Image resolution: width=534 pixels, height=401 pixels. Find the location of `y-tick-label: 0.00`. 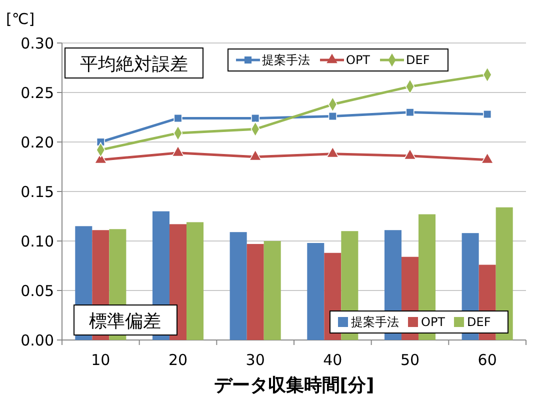

y-tick-label: 0.00 is located at coordinates (37, 340).